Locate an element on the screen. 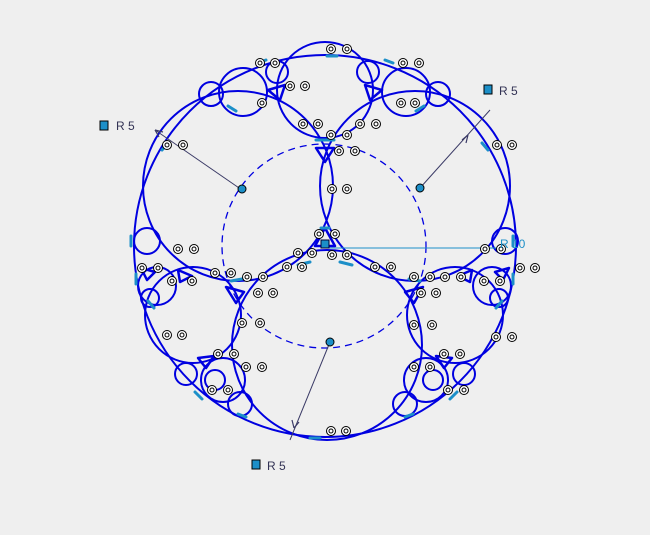  fillet-left is located at coordinates (235, 295).